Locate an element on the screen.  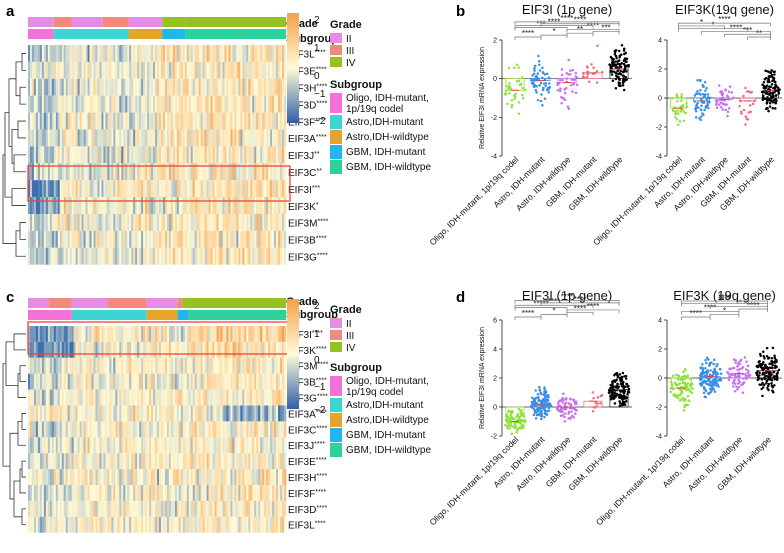
row-dendrogram is located at coordinates (14, 429).